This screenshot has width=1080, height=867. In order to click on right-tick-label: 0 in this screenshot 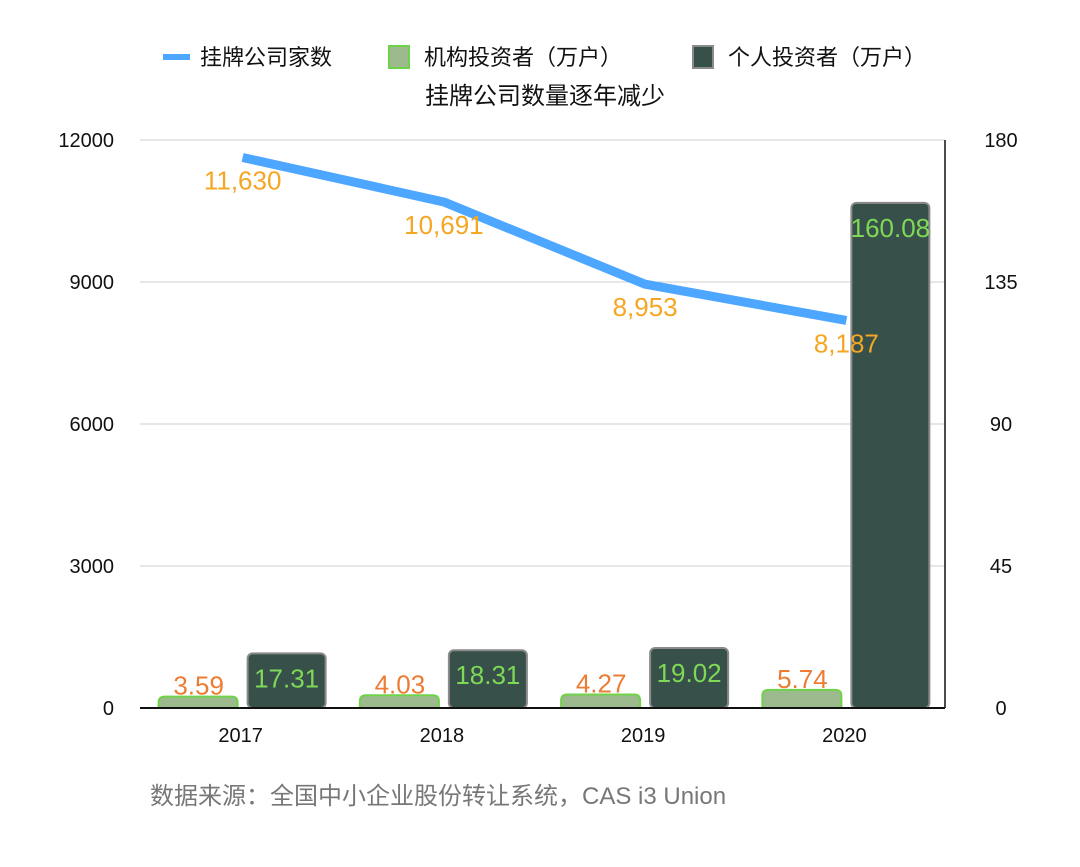, I will do `click(1000, 709)`.